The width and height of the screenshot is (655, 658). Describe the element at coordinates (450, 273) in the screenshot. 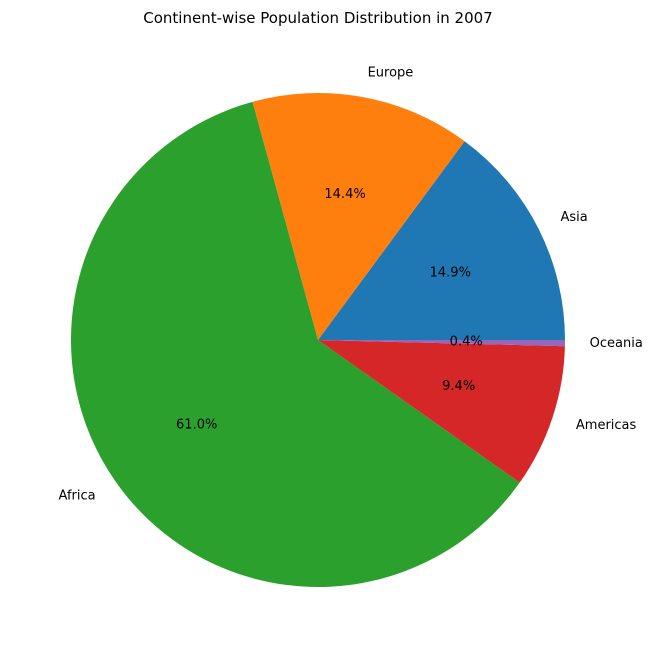

I see `pct-asia: 14.9%` at that location.